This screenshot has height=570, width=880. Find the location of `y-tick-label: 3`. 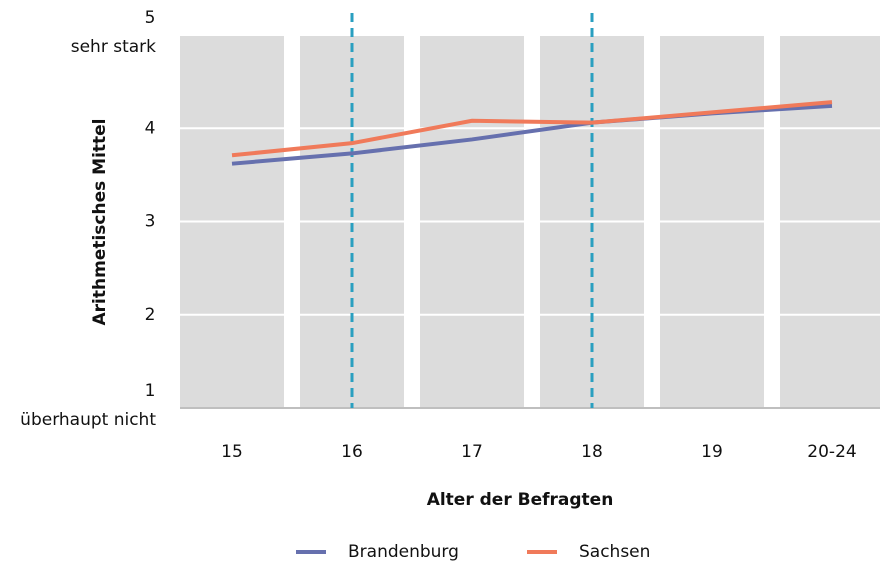

y-tick-label: 3 is located at coordinates (150, 222).